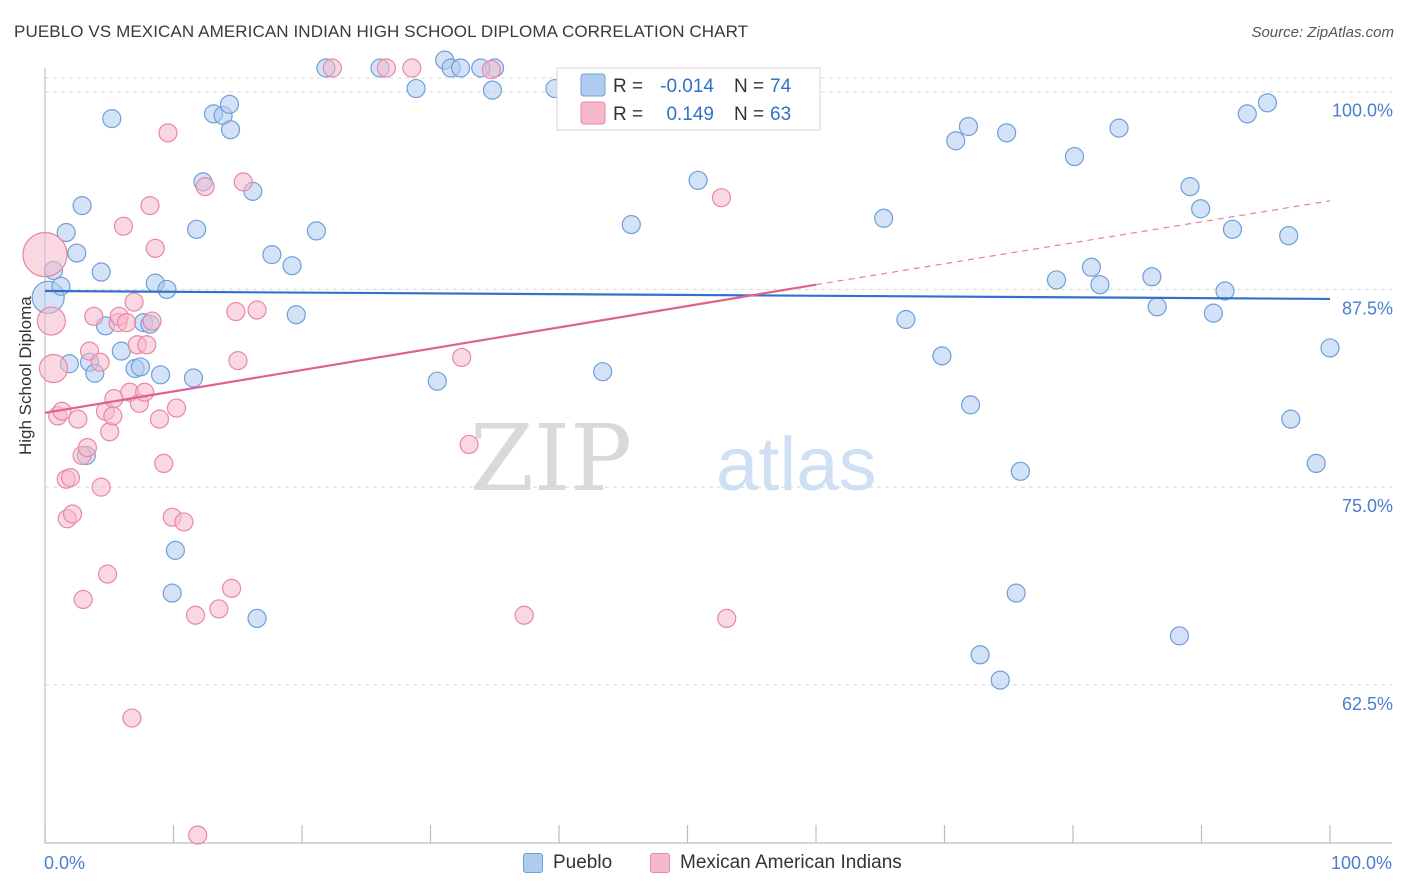 Image resolution: width=1406 pixels, height=892 pixels. I want to click on mexican-trend-line, so click(430, 348).